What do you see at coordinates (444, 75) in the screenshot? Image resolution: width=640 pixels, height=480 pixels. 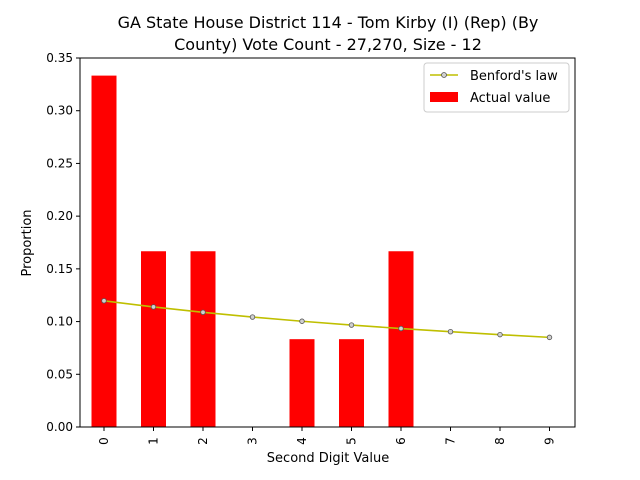 I see `legend-benford-marker` at bounding box center [444, 75].